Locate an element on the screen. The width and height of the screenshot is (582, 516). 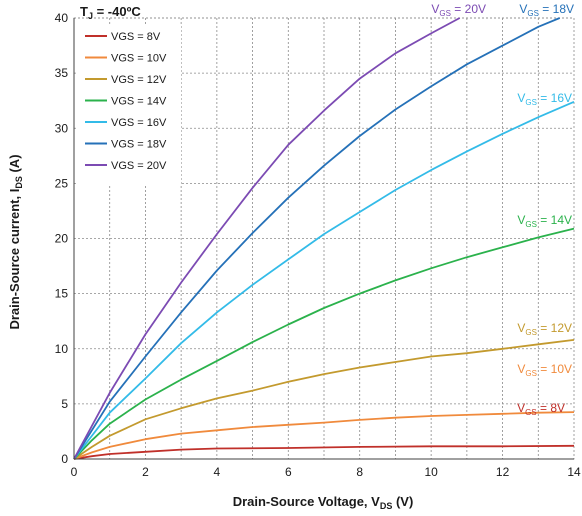
x-axis-title: Drain-Source Voltage, VDS (V) is located at coordinates (323, 502).